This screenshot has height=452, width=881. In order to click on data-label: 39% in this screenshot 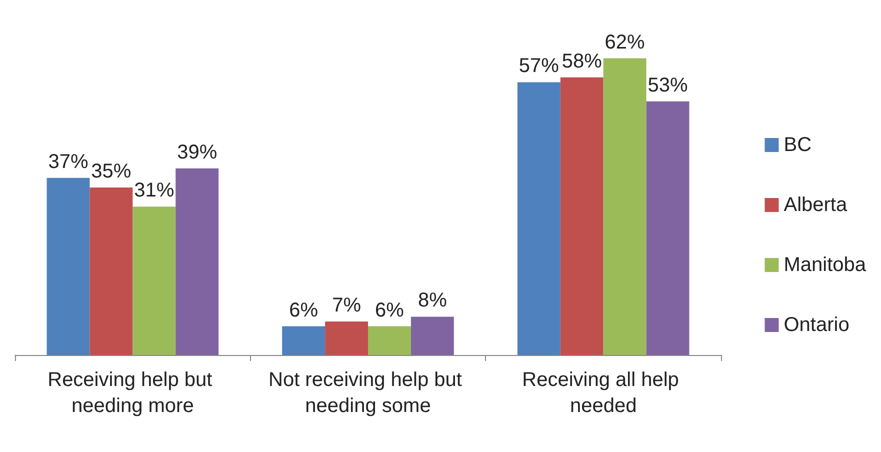, I will do `click(197, 152)`.